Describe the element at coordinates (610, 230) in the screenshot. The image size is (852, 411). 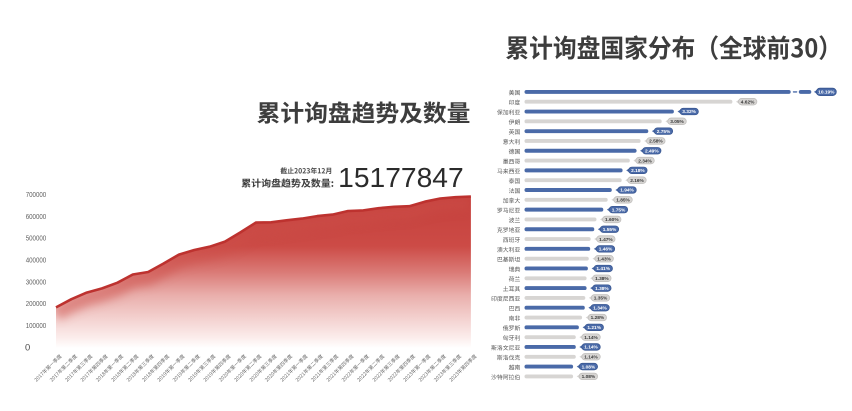
I see `svg-text: 1.55%` at that location.